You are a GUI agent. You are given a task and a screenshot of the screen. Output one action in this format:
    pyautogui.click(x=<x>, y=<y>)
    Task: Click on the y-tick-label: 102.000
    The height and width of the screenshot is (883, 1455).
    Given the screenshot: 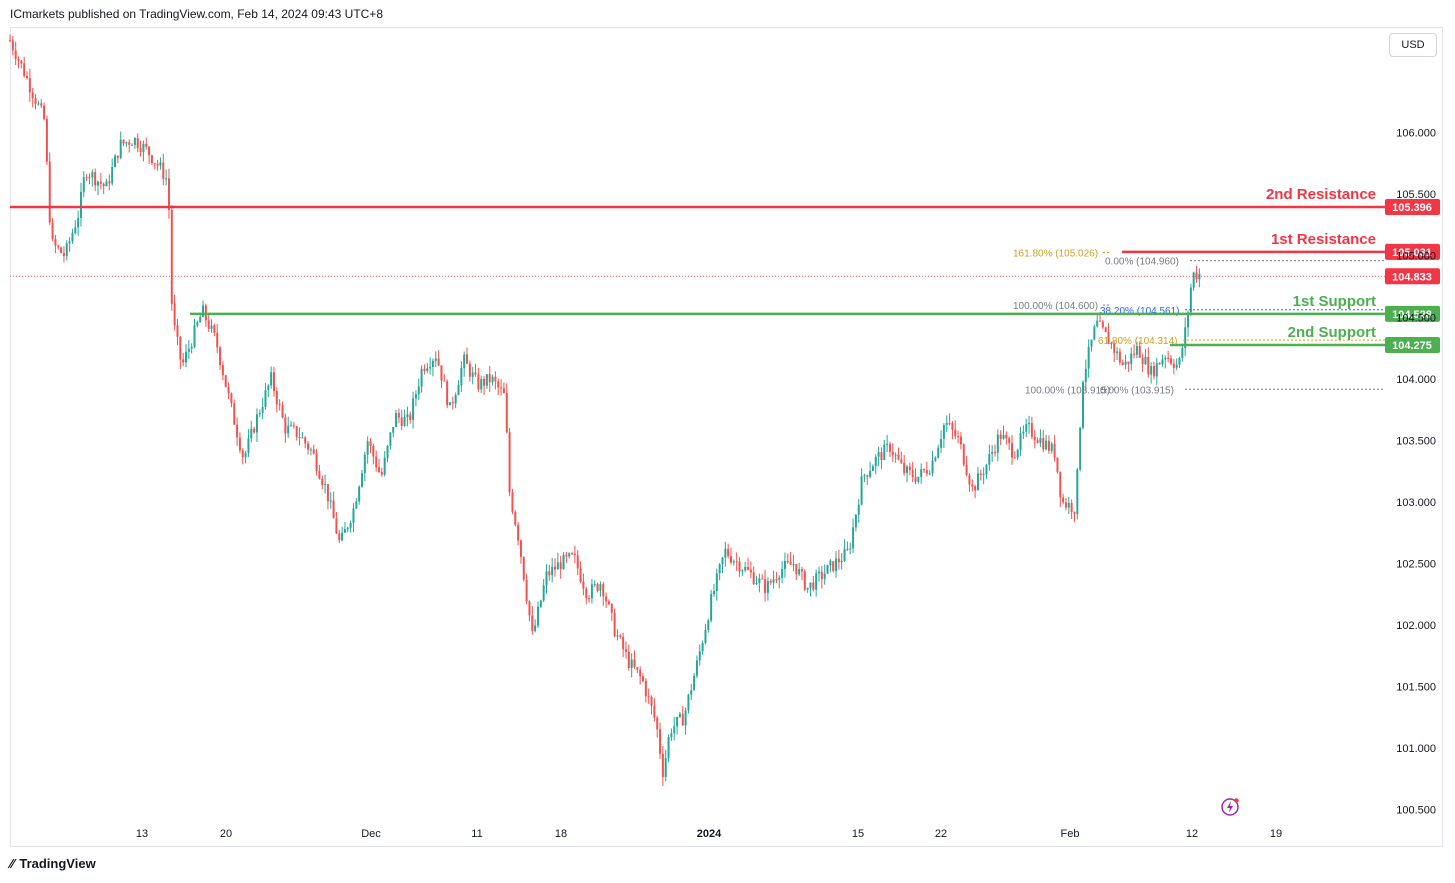 What is the action you would take?
    pyautogui.click(x=1416, y=626)
    